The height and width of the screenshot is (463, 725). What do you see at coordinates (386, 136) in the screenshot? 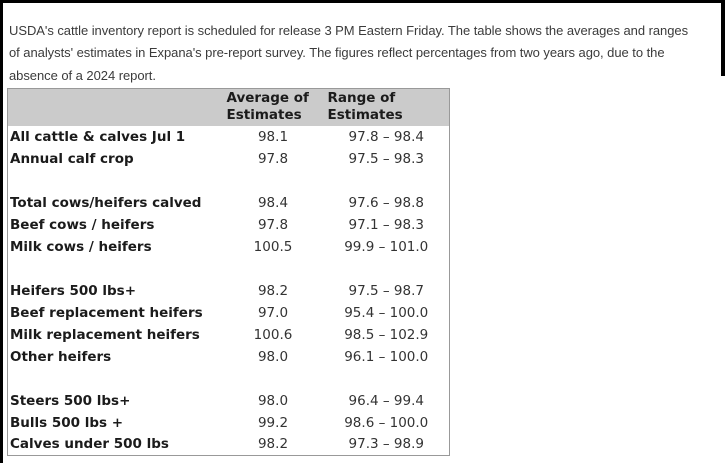
I see `range-value: 97.8 – 98.4` at bounding box center [386, 136].